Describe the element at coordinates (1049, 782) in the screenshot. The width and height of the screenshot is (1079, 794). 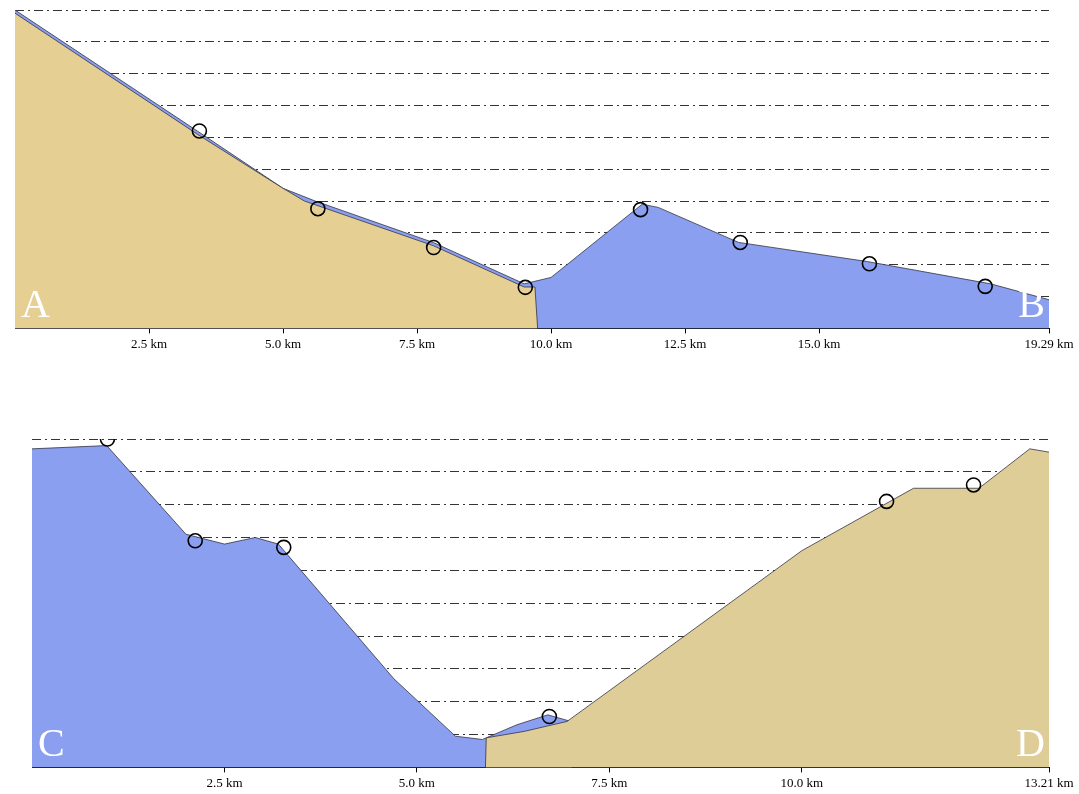
I see `x-tick-label: 13.21 km` at that location.